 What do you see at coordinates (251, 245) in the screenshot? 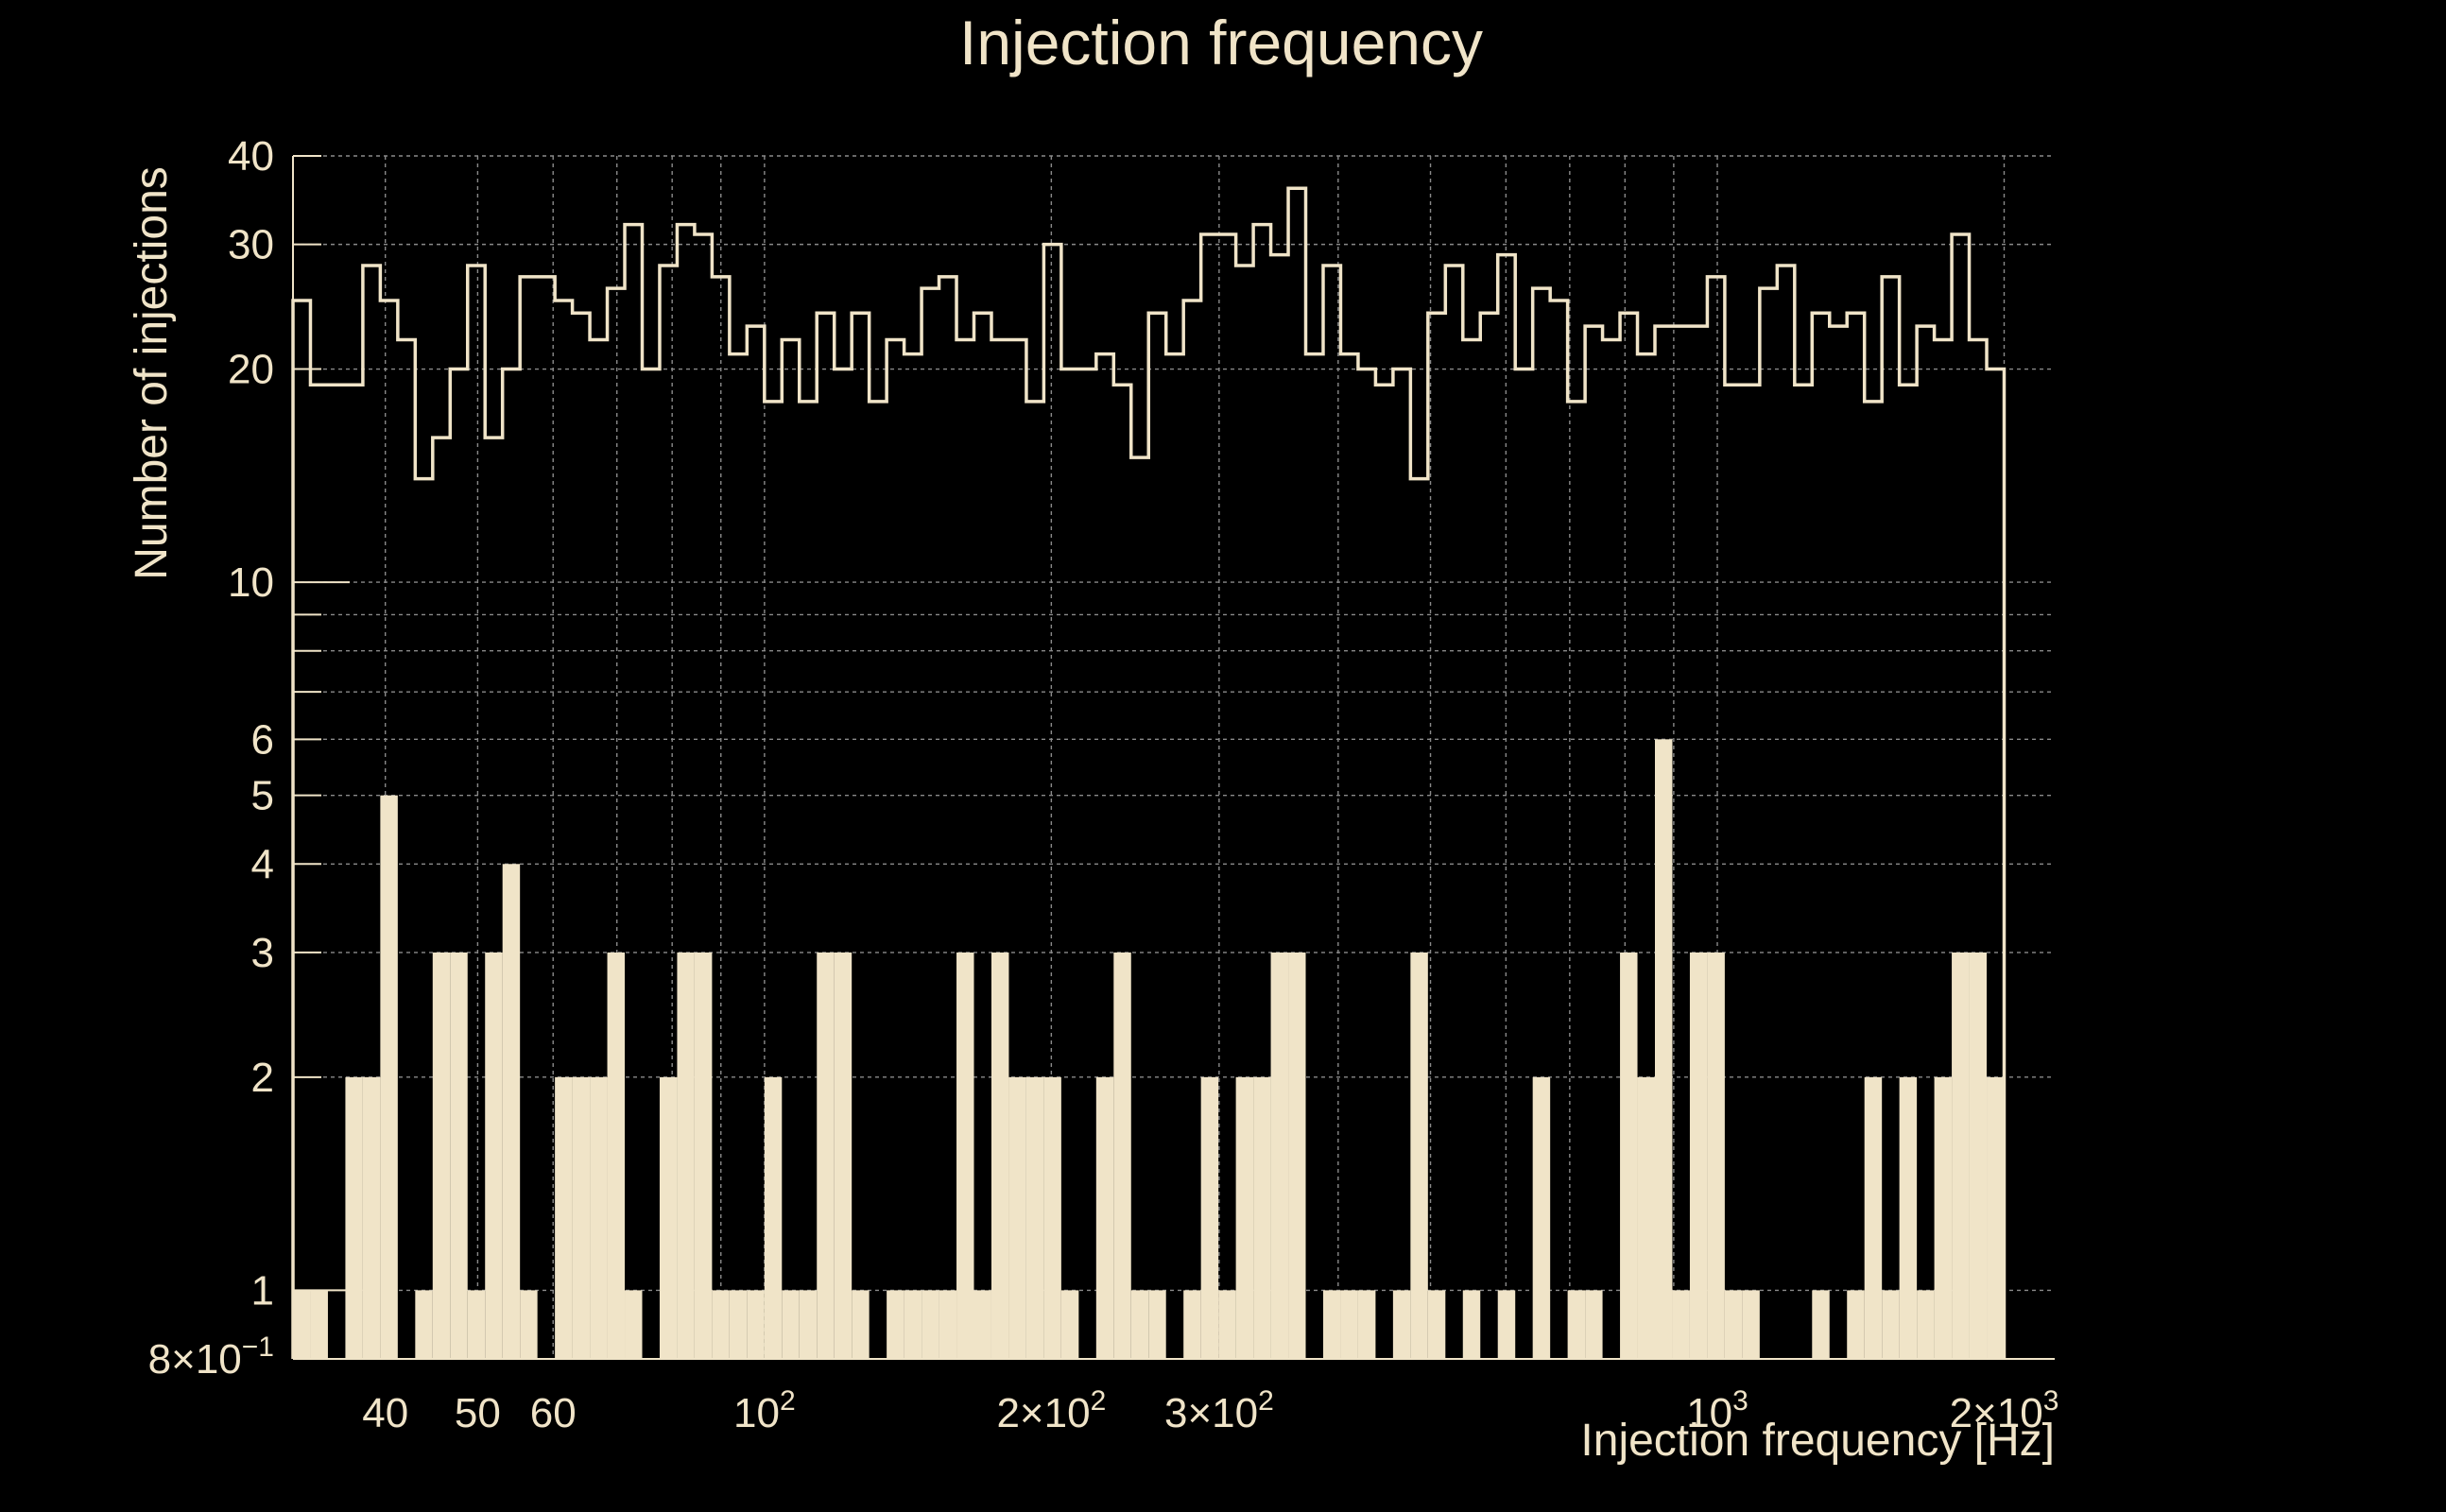
I see `y-tick-label: 30` at bounding box center [251, 245].